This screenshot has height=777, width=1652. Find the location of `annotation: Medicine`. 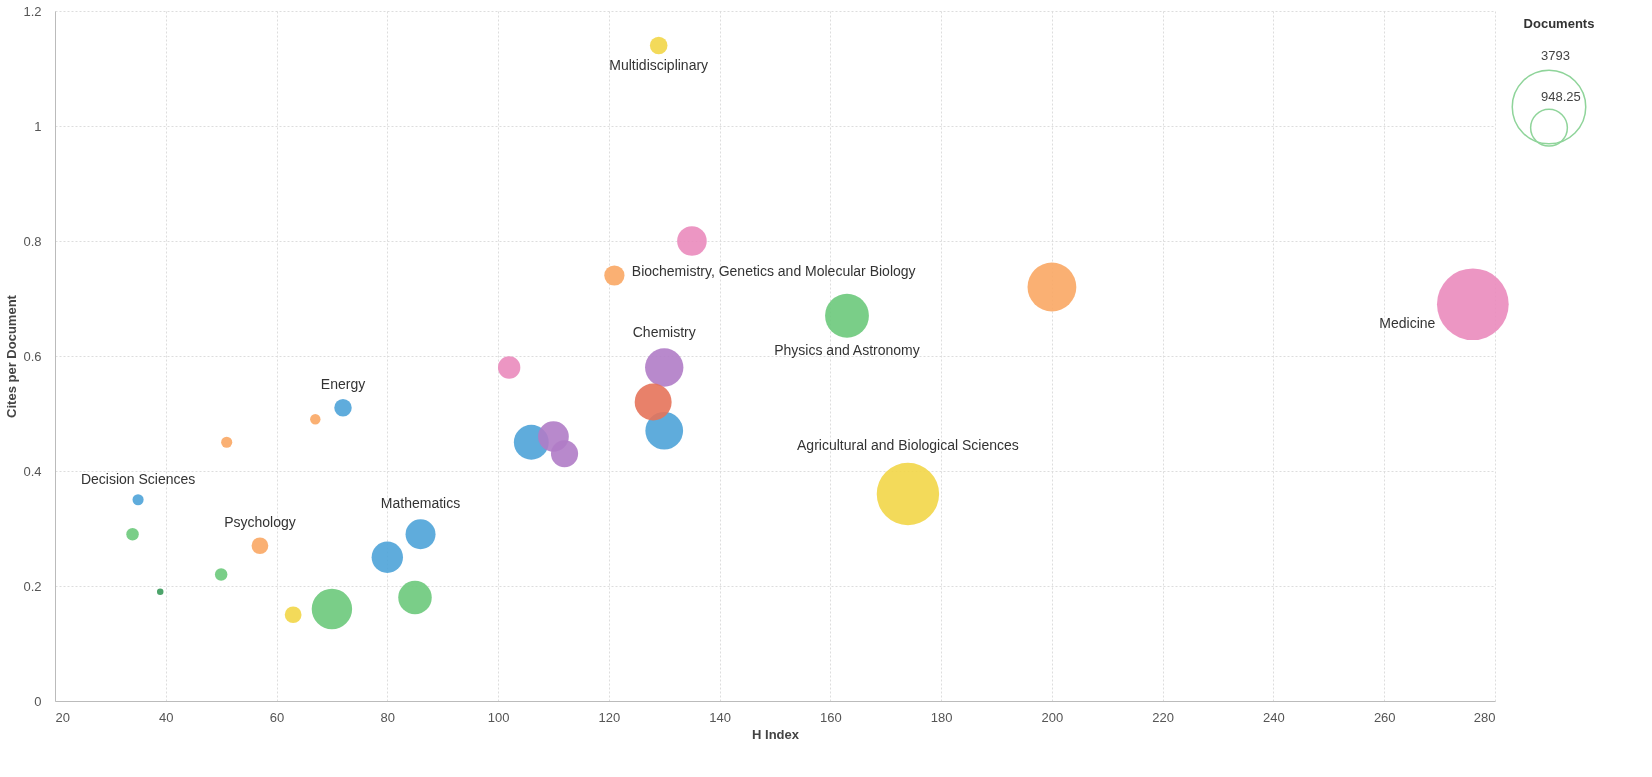

annotation: Medicine is located at coordinates (1407, 323).